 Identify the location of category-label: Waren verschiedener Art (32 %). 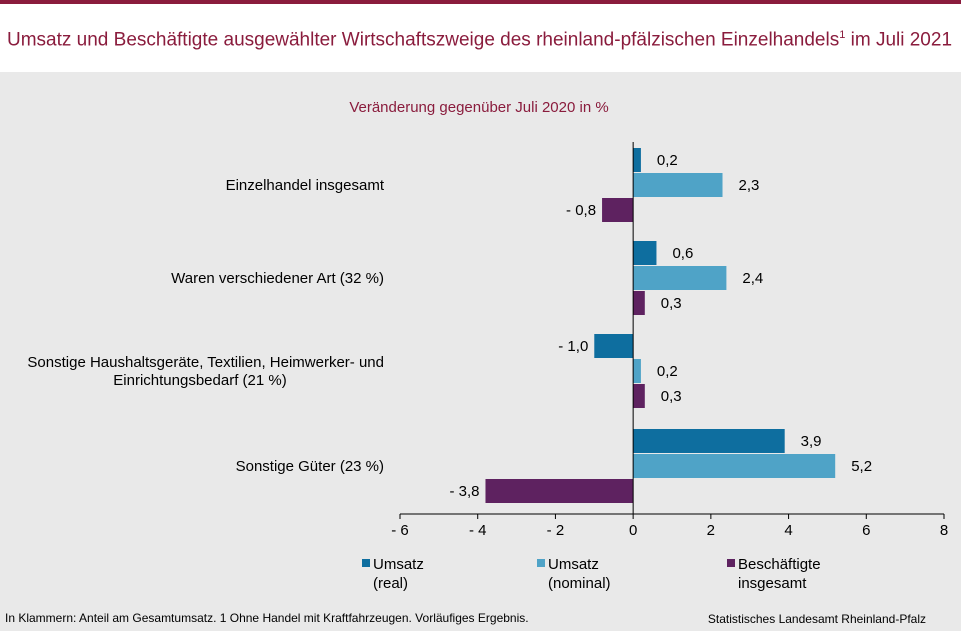
(277, 278).